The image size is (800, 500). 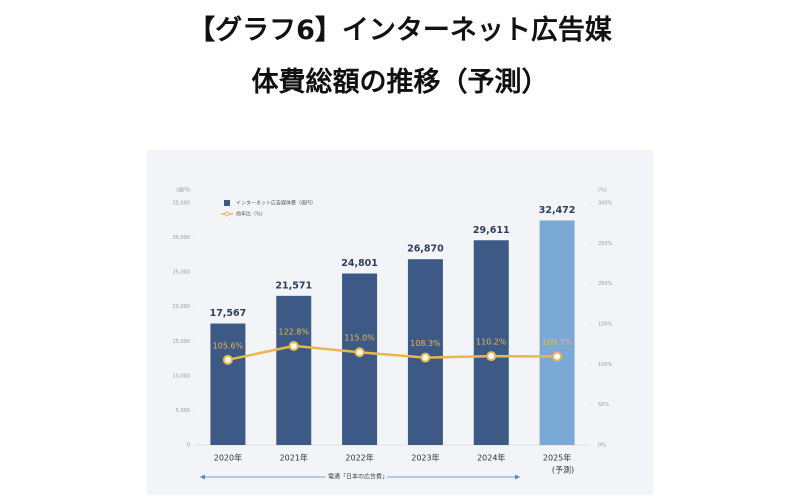 What do you see at coordinates (228, 313) in the screenshot?
I see `bar-value-label: 17,567` at bounding box center [228, 313].